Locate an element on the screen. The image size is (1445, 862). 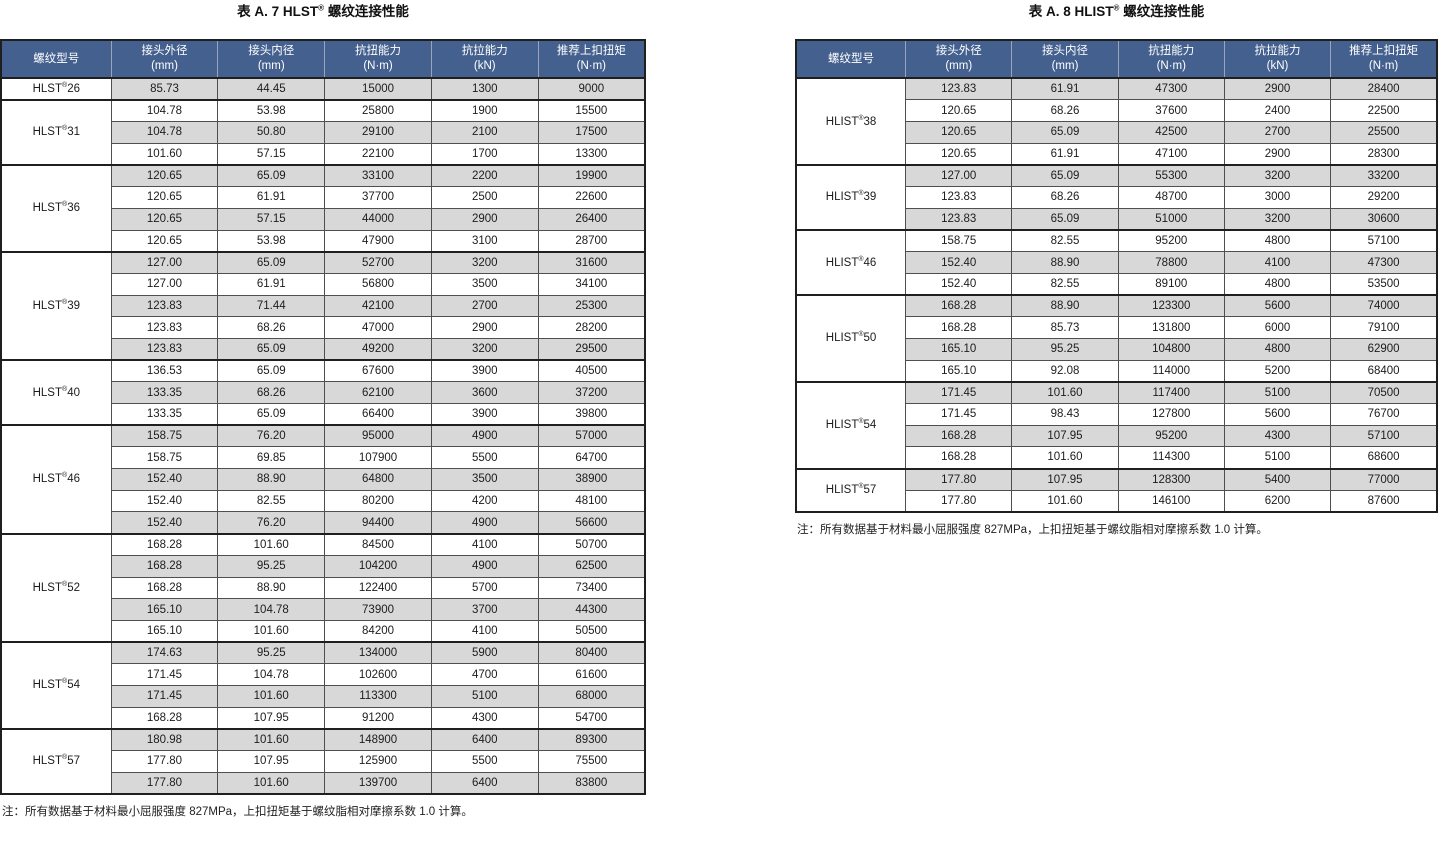
table-cell: 98.43 is located at coordinates (1065, 414).